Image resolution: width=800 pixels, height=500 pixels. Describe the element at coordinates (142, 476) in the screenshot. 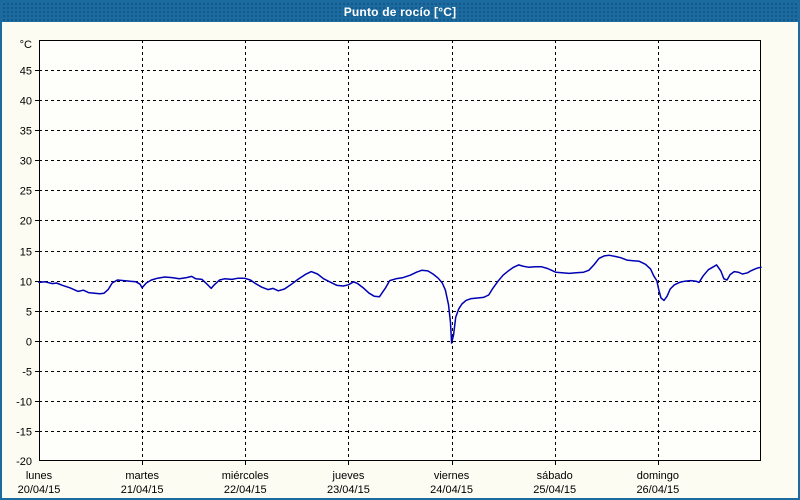

I see `x-day-label: martes` at that location.